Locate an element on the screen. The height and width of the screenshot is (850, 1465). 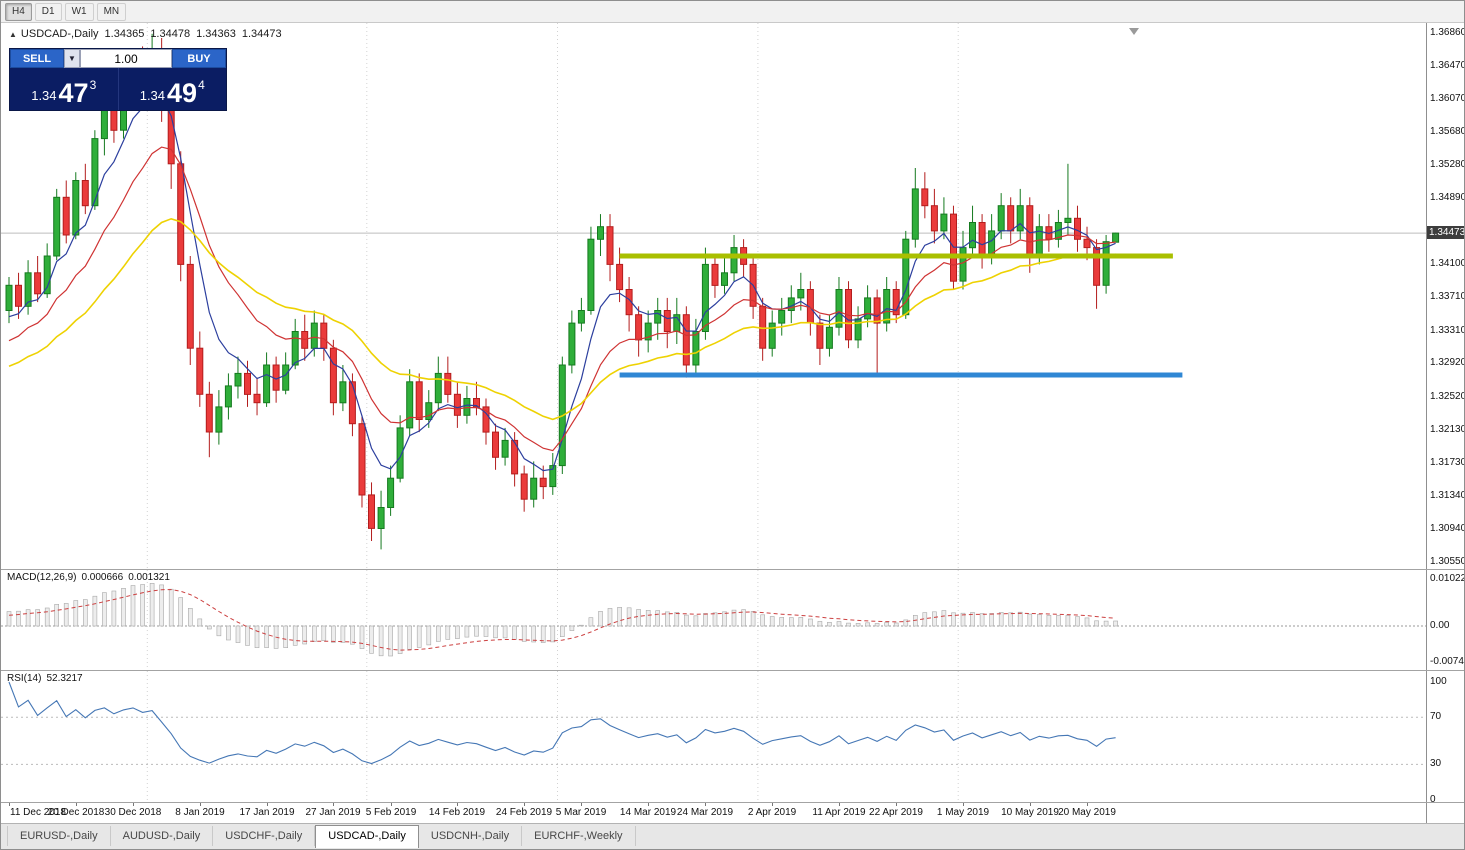
price-axis-label: 1.31340 is located at coordinates (1447, 495).